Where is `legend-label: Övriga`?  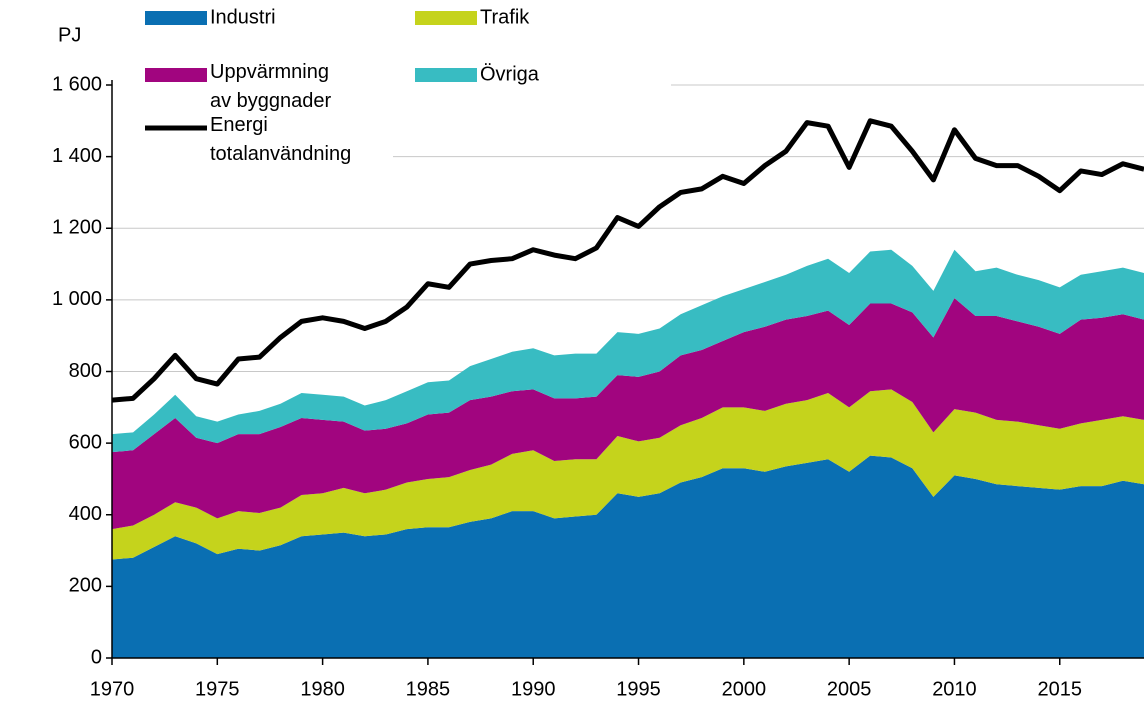 legend-label: Övriga is located at coordinates (510, 74).